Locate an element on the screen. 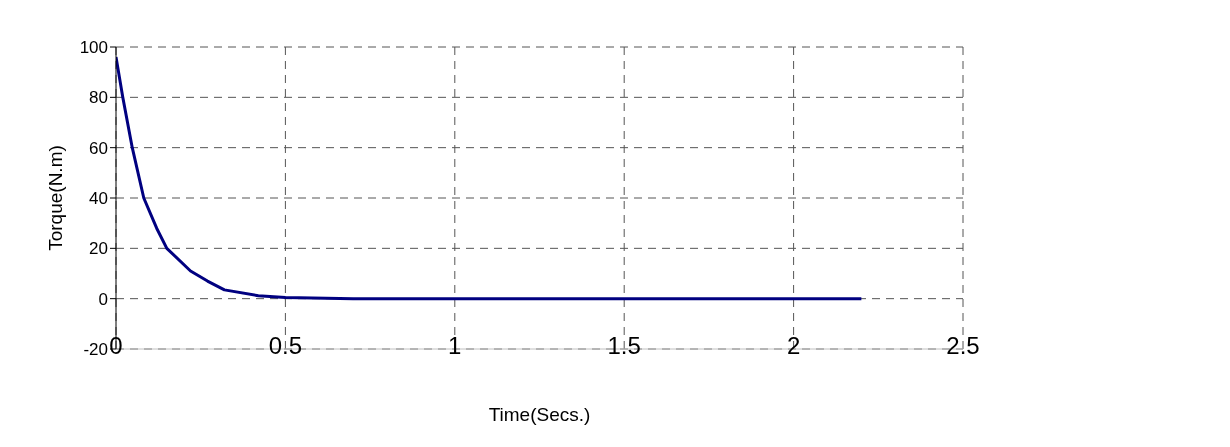  x-tick-label: 2.5 is located at coordinates (963, 346).